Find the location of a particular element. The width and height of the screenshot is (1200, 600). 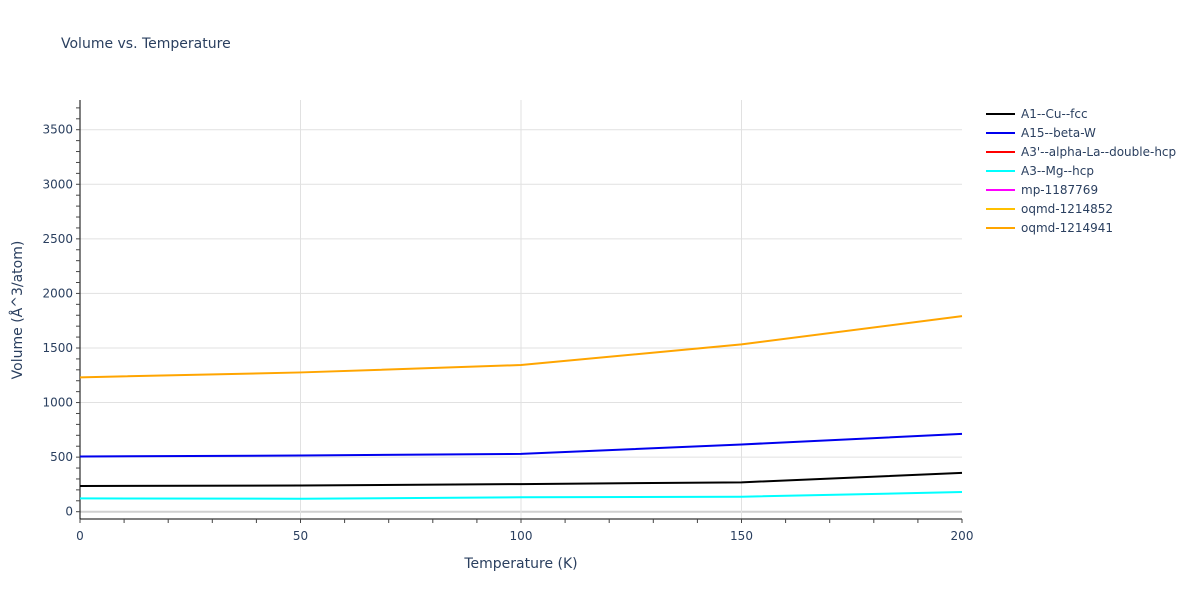

y-tick-label: 1500 is located at coordinates (57, 348).